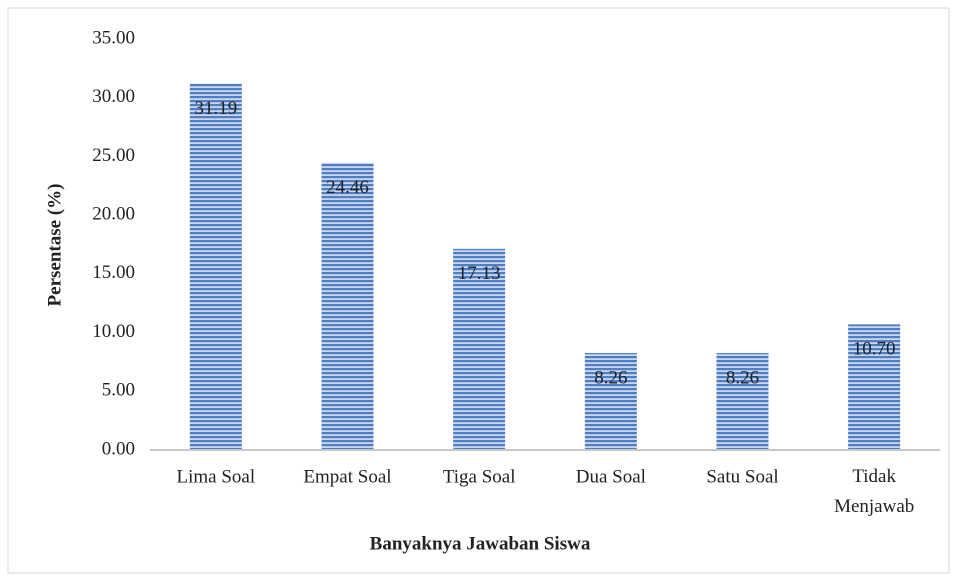 This screenshot has height=581, width=957. I want to click on x-tick-label: Satu Soal, so click(742, 476).